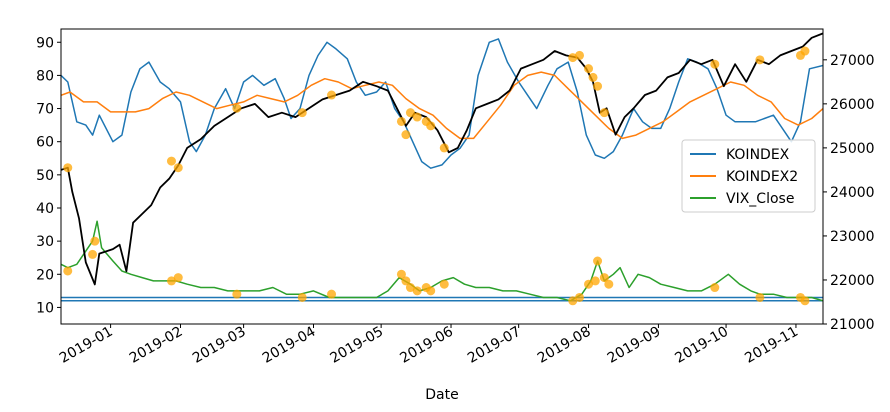 This screenshot has height=412, width=890. Describe the element at coordinates (45, 143) in the screenshot. I see `y-left-tick-label-60: 60` at that location.